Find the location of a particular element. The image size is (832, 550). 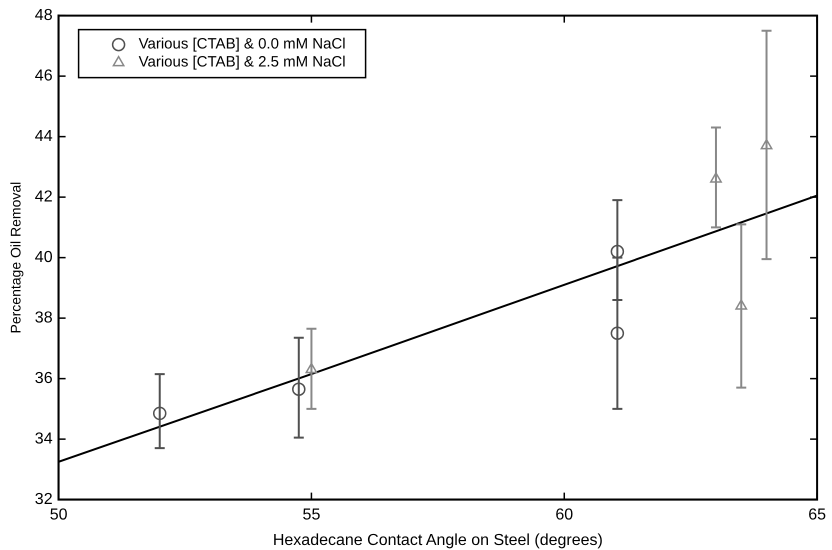

x-axis-title: Hexadecane Contact Angle on Steel (degrees) is located at coordinates (437, 540).